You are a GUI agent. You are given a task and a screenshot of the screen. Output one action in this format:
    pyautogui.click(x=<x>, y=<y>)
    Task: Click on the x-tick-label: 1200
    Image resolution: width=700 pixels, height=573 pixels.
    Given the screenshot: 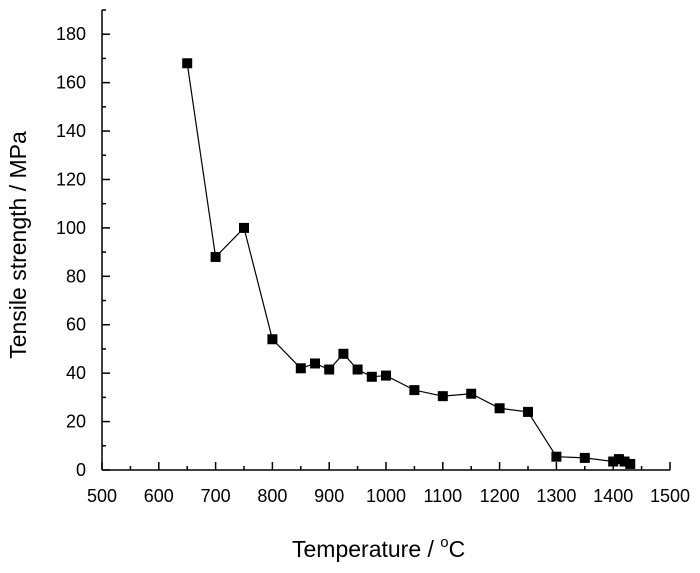 What is the action you would take?
    pyautogui.click(x=500, y=496)
    